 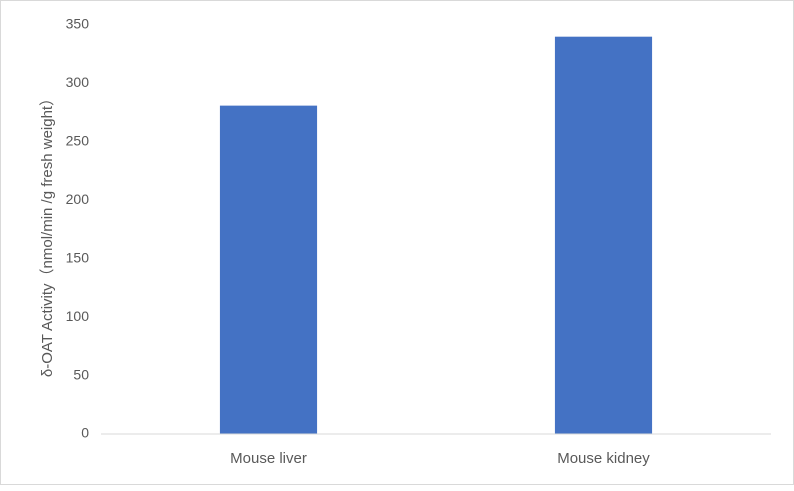 I want to click on y-tick-label: 250, so click(x=78, y=141).